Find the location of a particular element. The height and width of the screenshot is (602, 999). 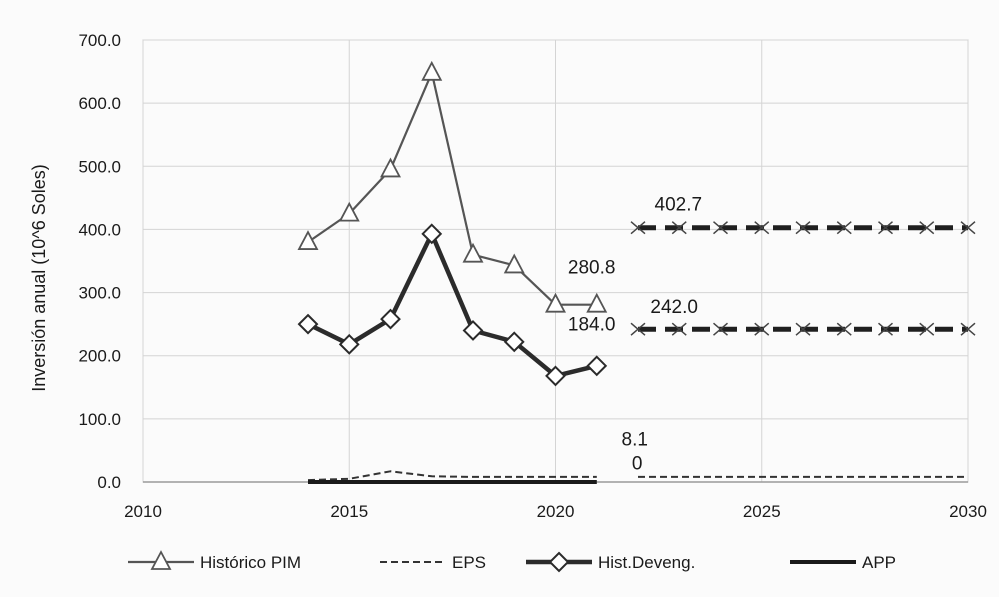

y-tick-label: 400.0 is located at coordinates (99, 229).